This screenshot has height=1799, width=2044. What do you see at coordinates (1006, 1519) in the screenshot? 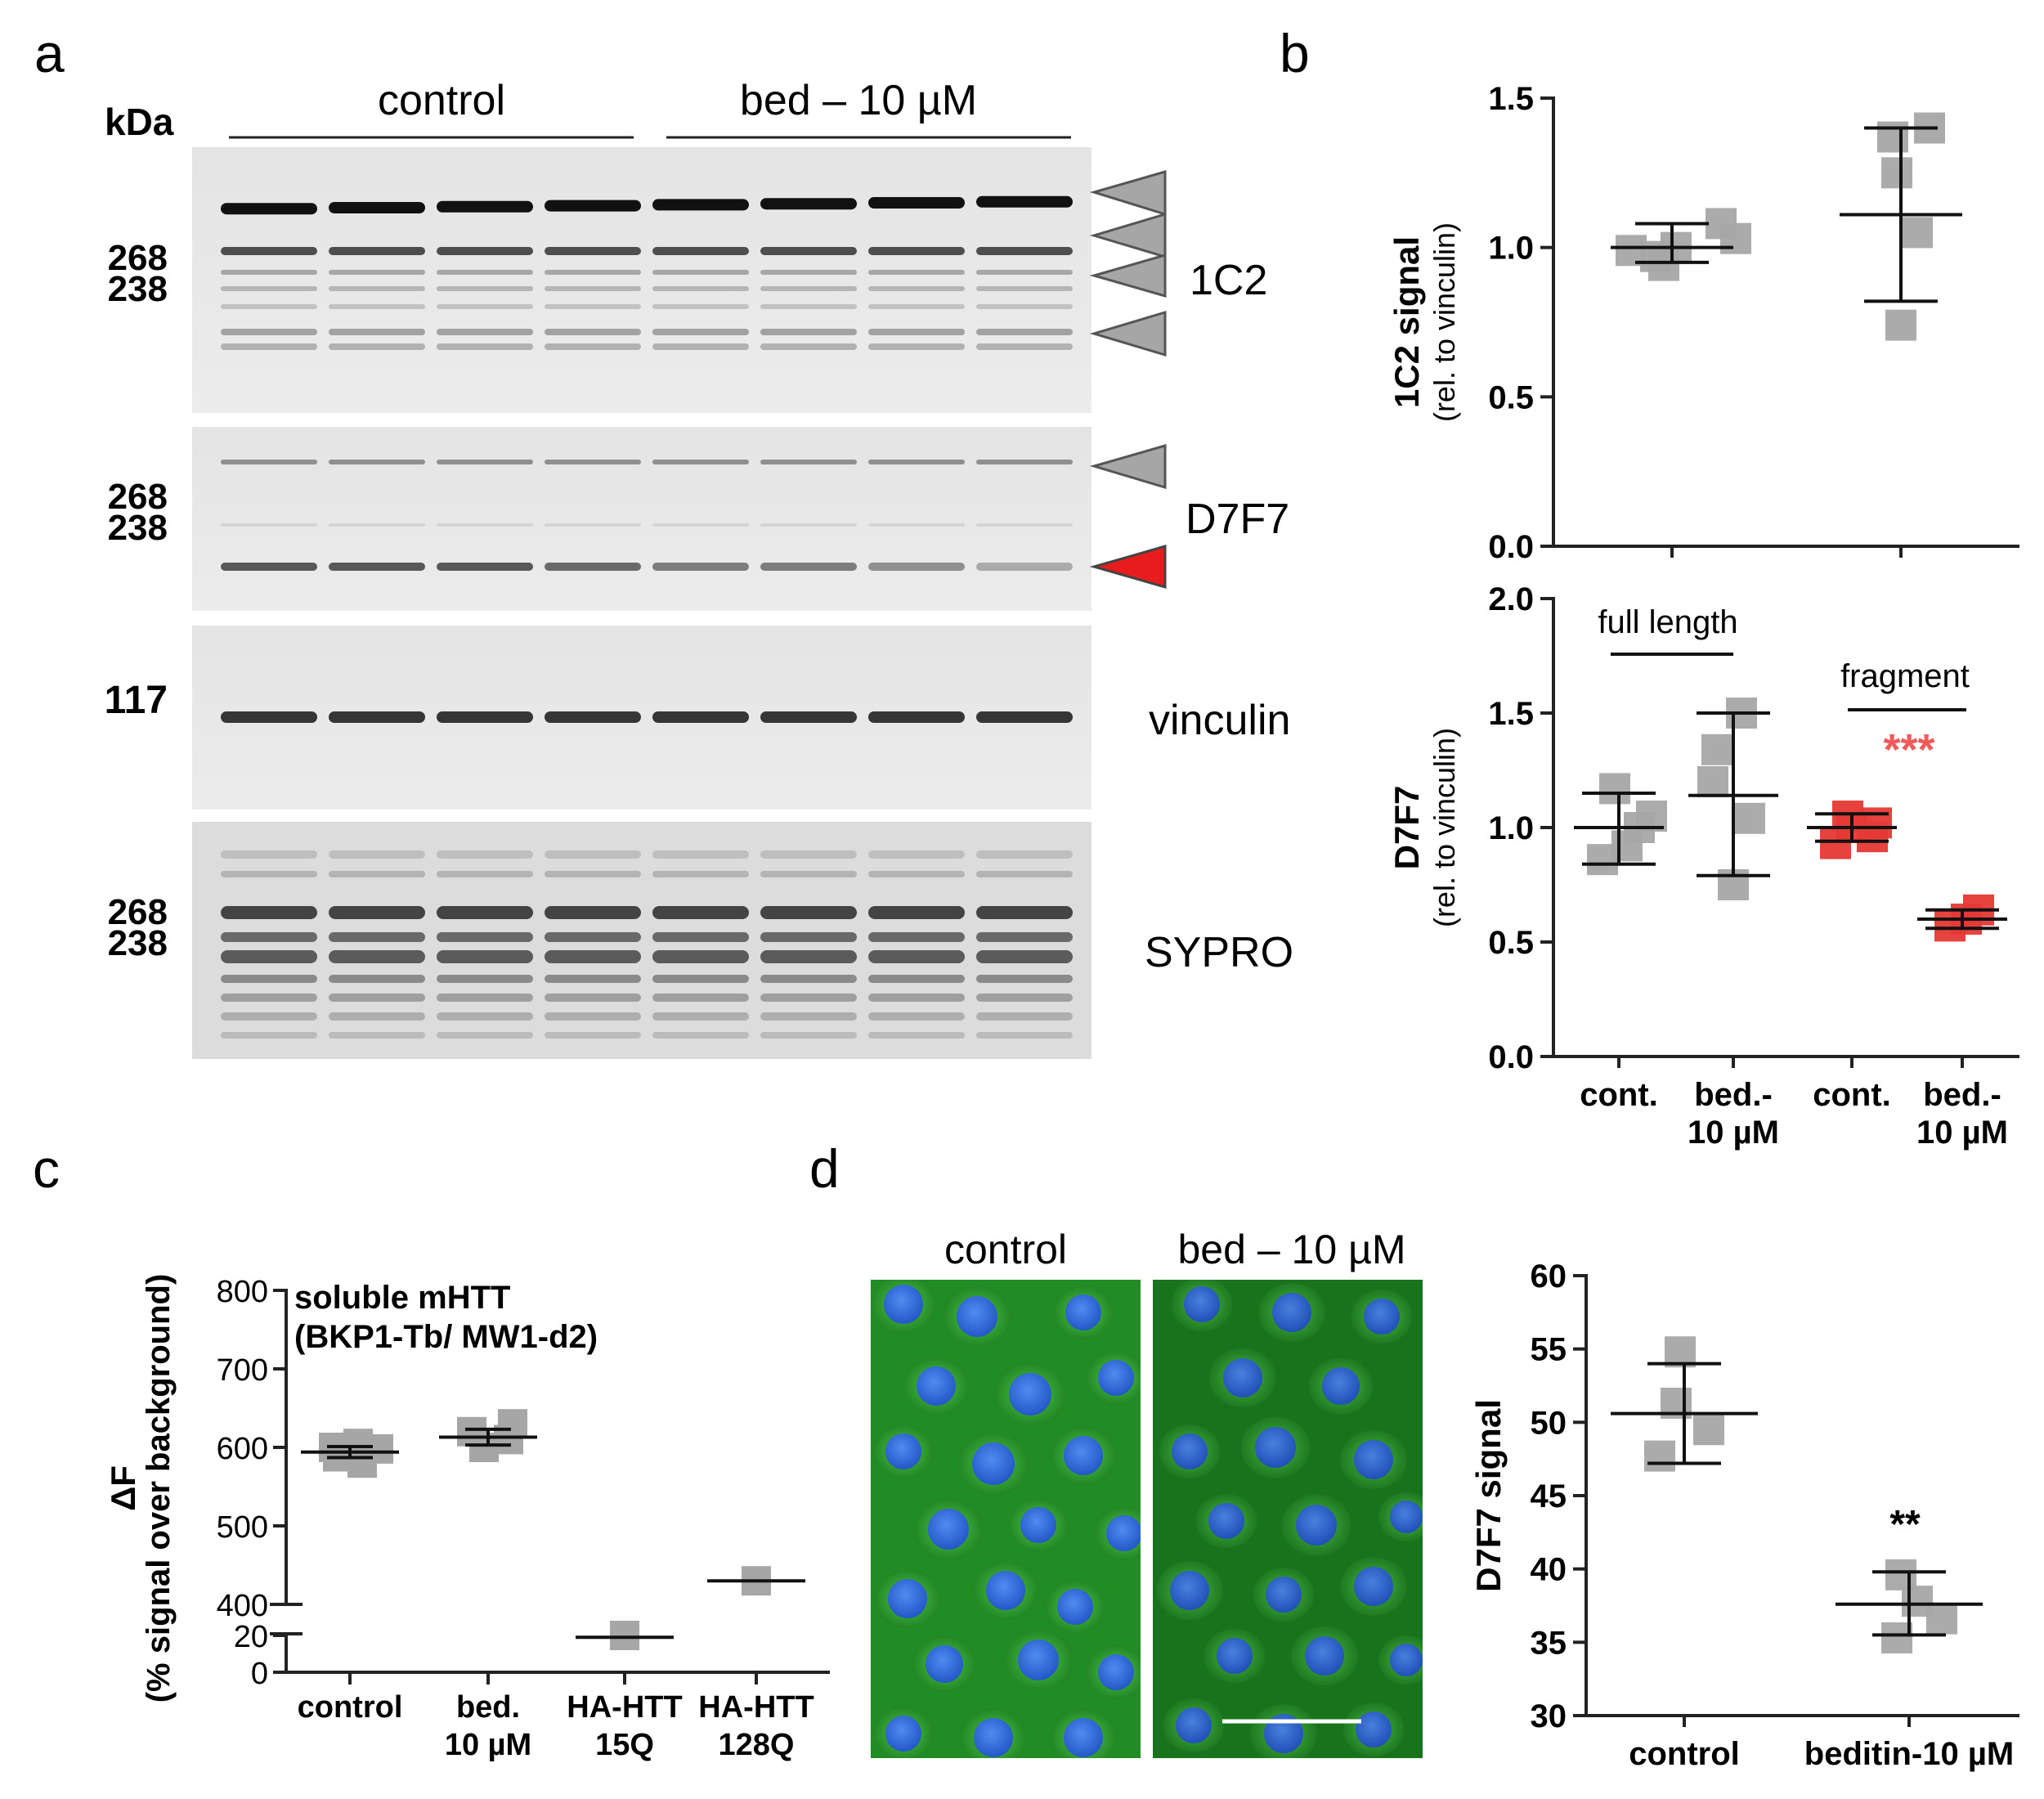
I see `micrograph-control` at bounding box center [1006, 1519].